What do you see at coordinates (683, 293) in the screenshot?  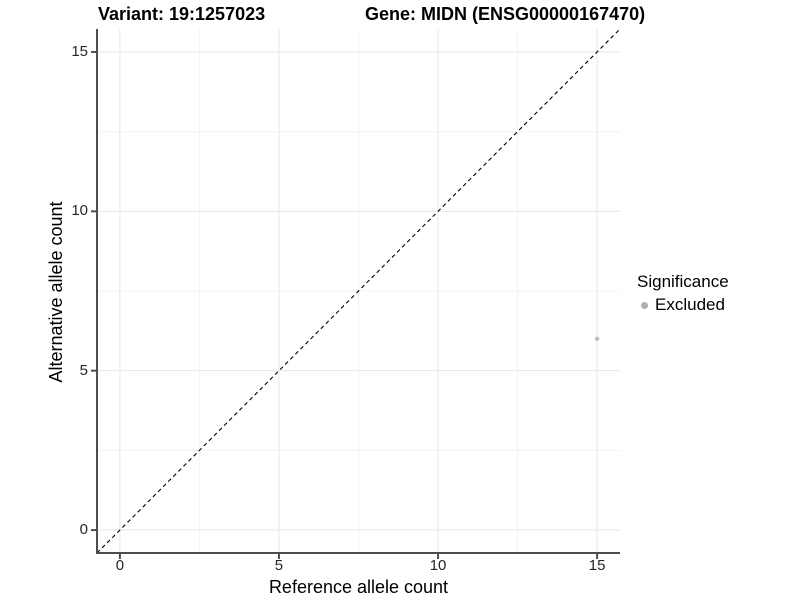 I see `legend: Significance Excluded` at bounding box center [683, 293].